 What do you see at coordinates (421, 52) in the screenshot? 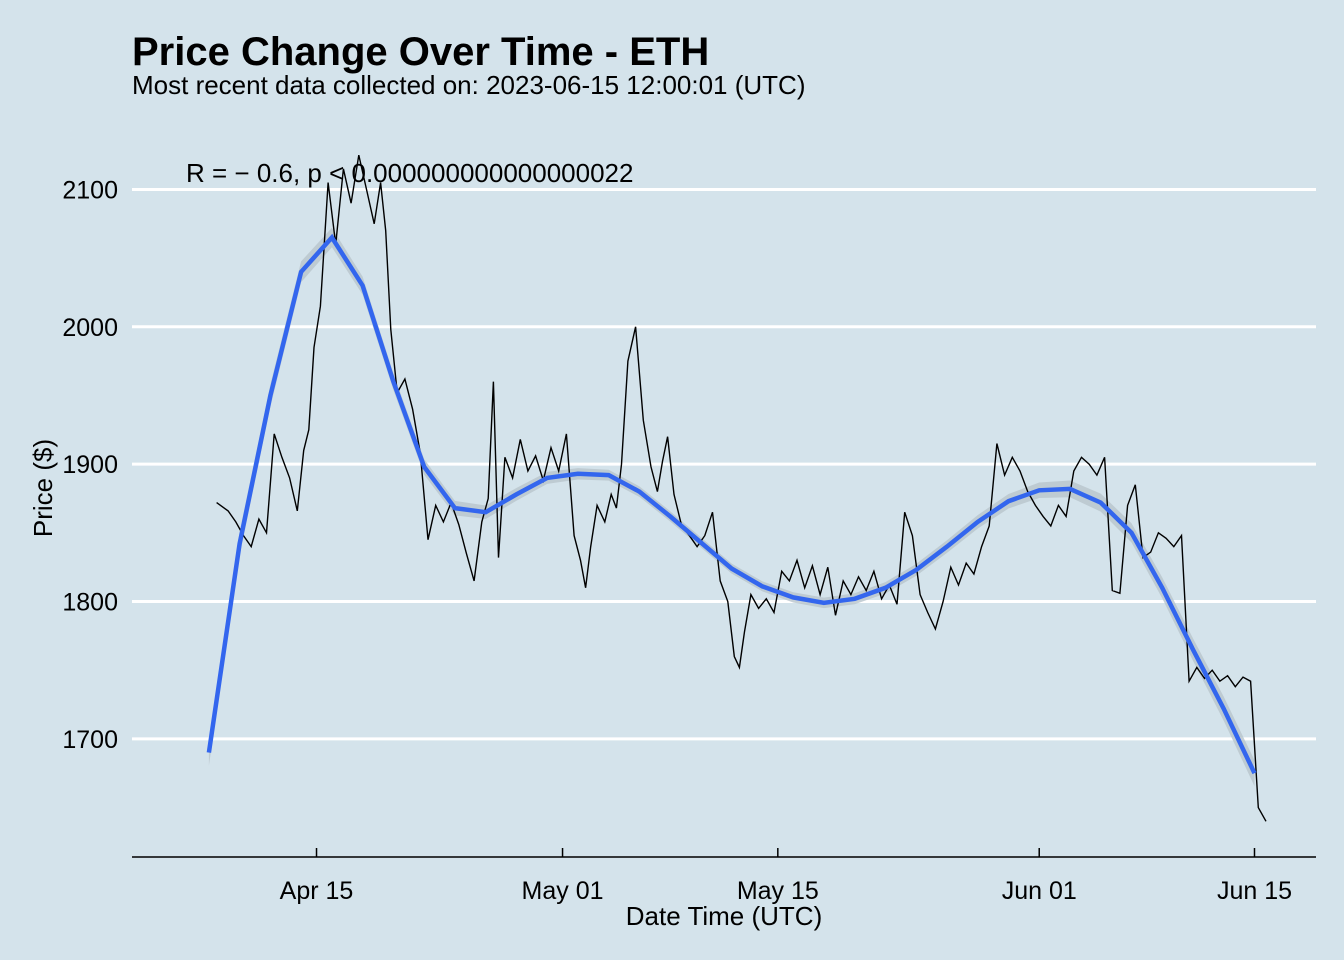
I see `chart-title: Price Change Over Time - ETH` at bounding box center [421, 52].